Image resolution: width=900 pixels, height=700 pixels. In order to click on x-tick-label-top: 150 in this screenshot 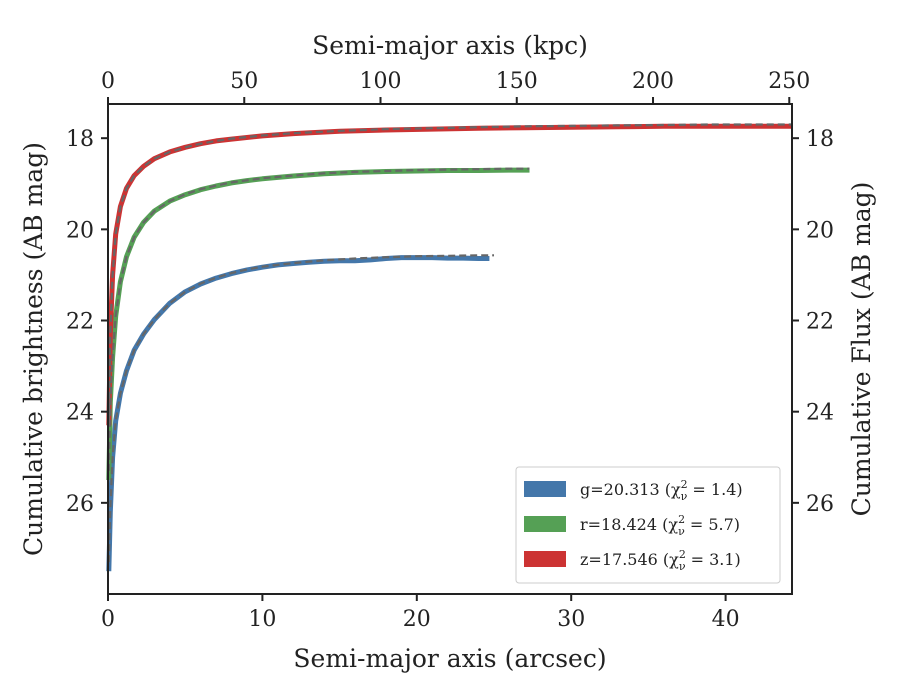, I will do `click(517, 81)`.